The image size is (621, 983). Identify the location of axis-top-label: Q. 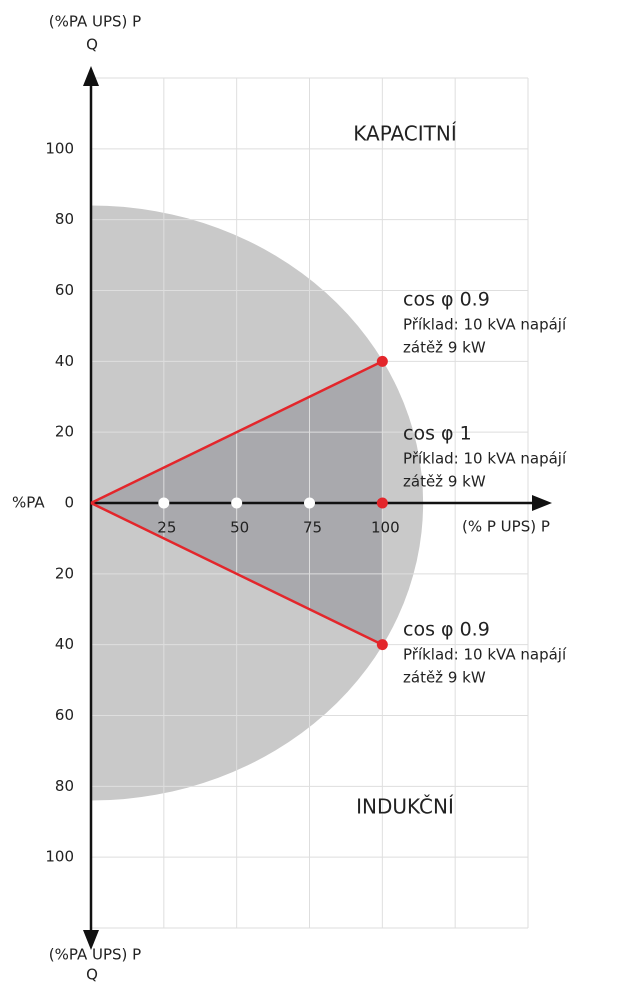
(92, 45).